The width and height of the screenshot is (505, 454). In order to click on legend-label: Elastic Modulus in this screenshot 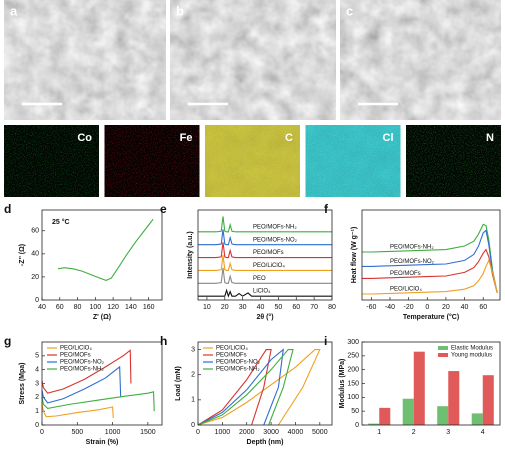, I will do `click(472, 349)`.